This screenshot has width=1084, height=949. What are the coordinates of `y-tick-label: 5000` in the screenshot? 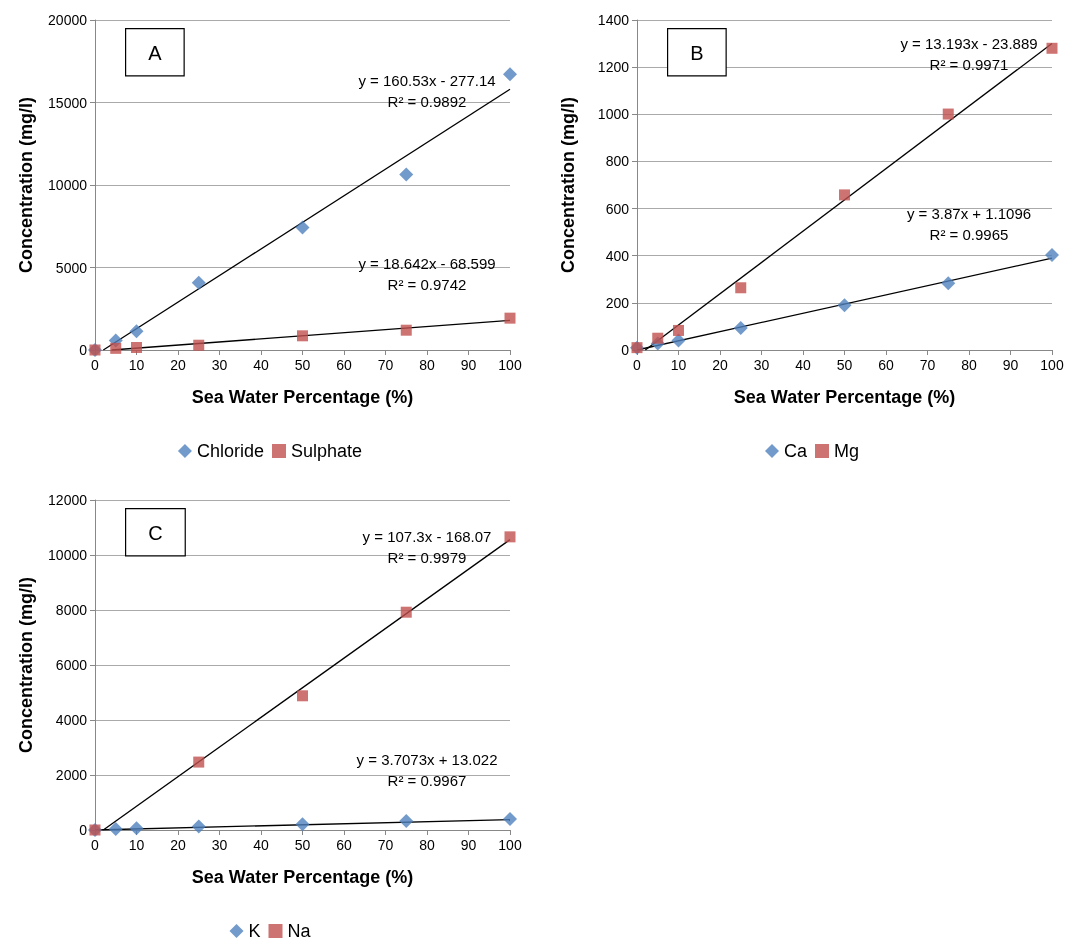 It's located at (71, 267).